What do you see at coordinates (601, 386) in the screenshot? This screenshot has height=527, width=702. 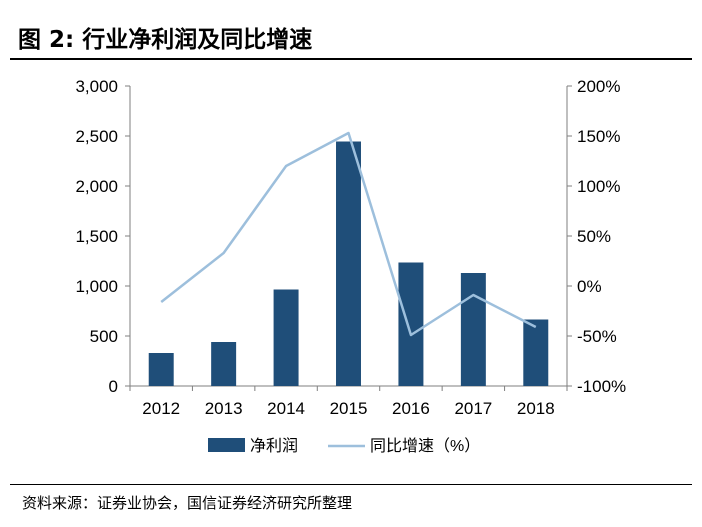 I see `right-tick-label: -100%` at bounding box center [601, 386].